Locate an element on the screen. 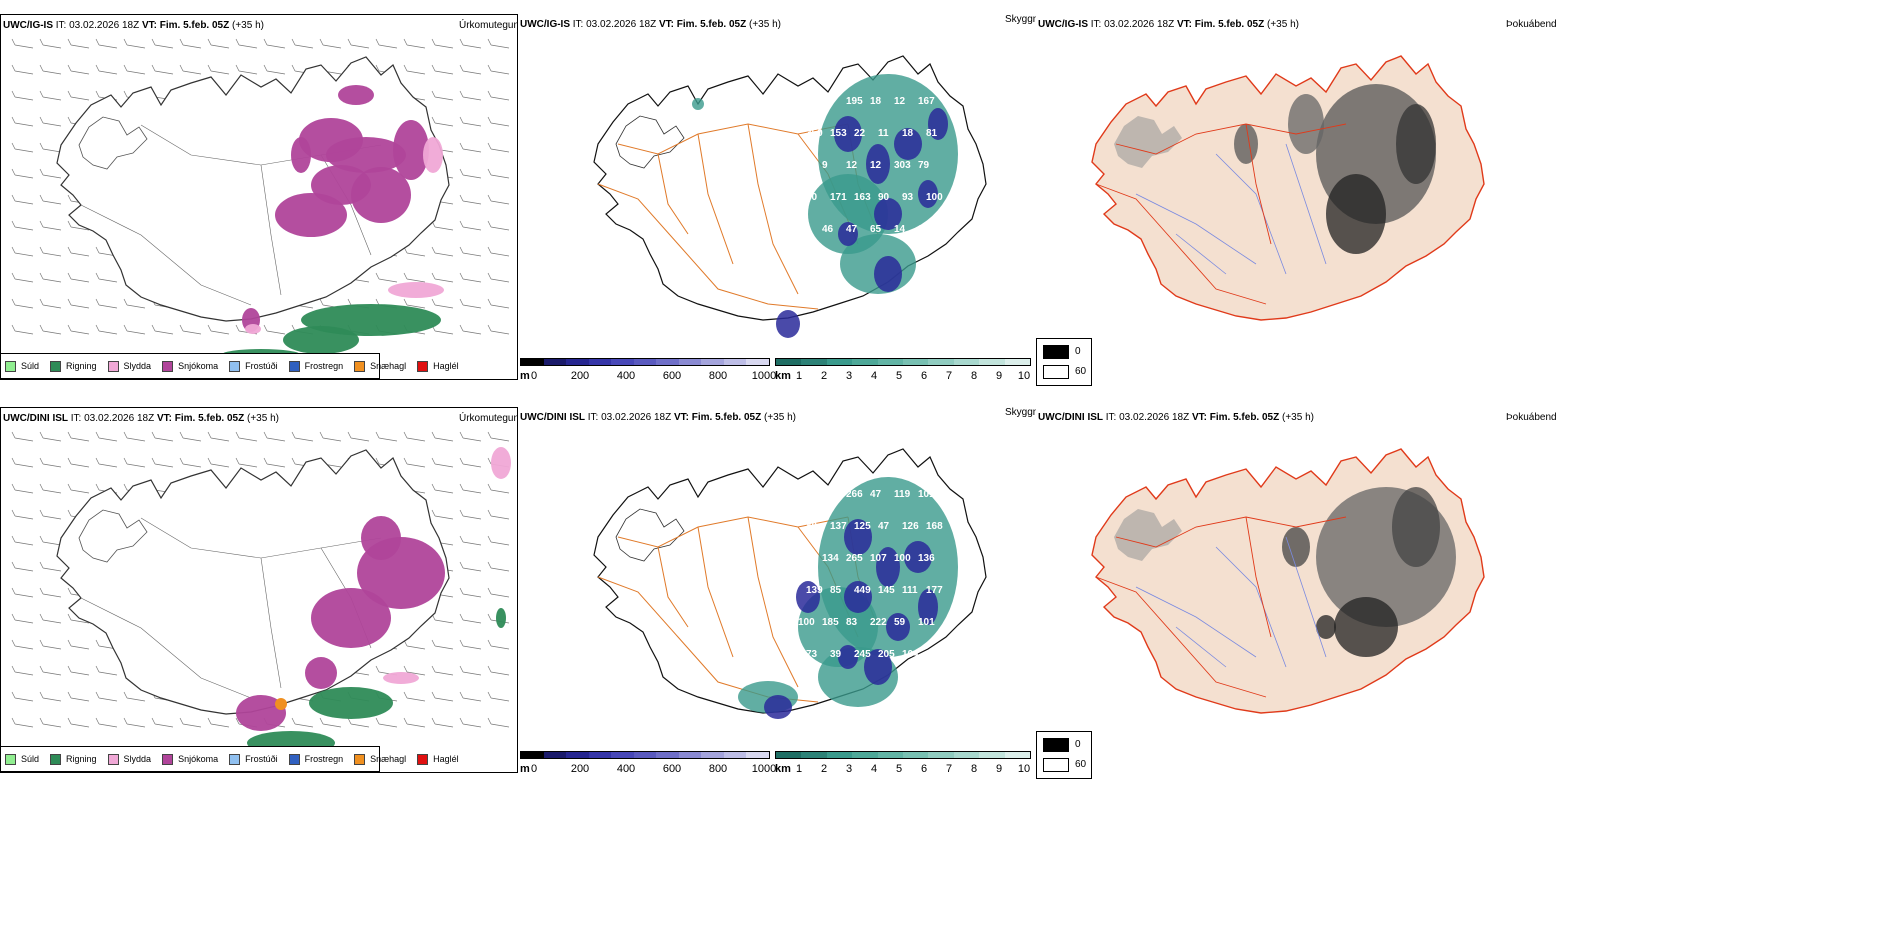 This screenshot has height=950, width=1900. legend-item: Snjókoma is located at coordinates (190, 759).